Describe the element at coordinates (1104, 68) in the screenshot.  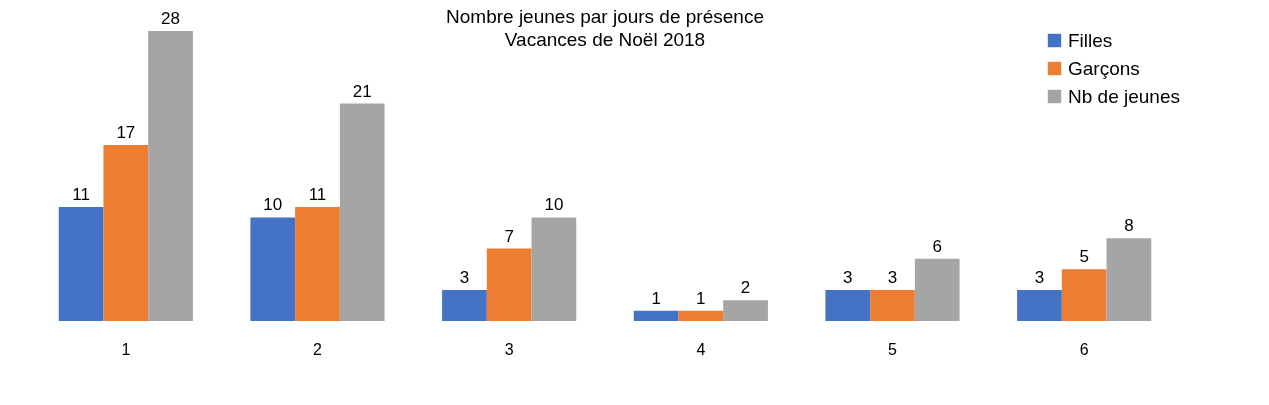
I see `legend-label: Garçons` at that location.